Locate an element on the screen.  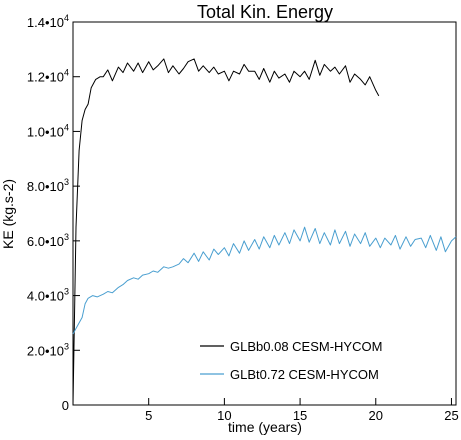
y-tick-label-4: 8.0•103 is located at coordinates (48, 185).